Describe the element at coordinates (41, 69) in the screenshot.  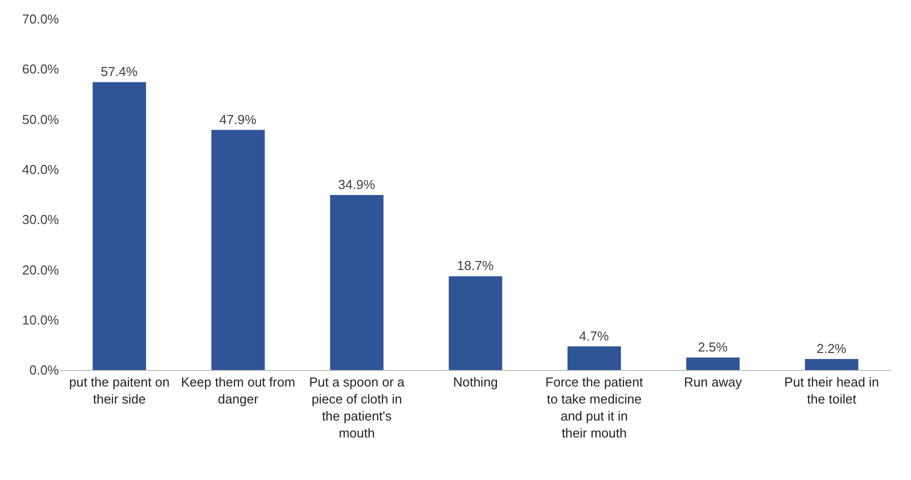
I see `y-tick-label: 60.0%` at that location.